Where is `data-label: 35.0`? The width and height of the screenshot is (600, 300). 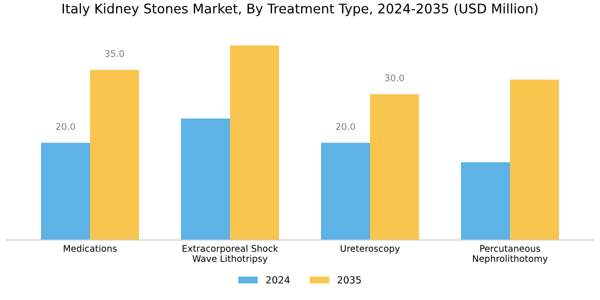
data-label: 35.0 is located at coordinates (114, 53).